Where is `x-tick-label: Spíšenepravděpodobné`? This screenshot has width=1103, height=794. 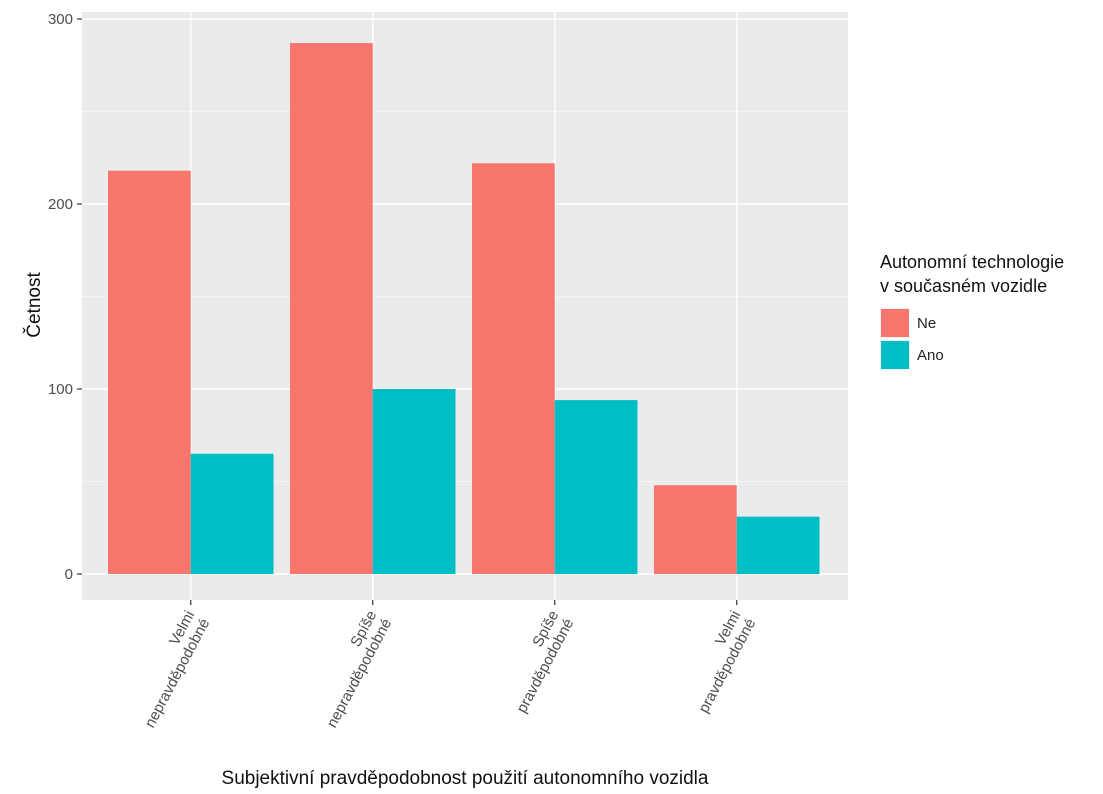 x-tick-label: Spíšenepravděpodobné is located at coordinates (351, 669).